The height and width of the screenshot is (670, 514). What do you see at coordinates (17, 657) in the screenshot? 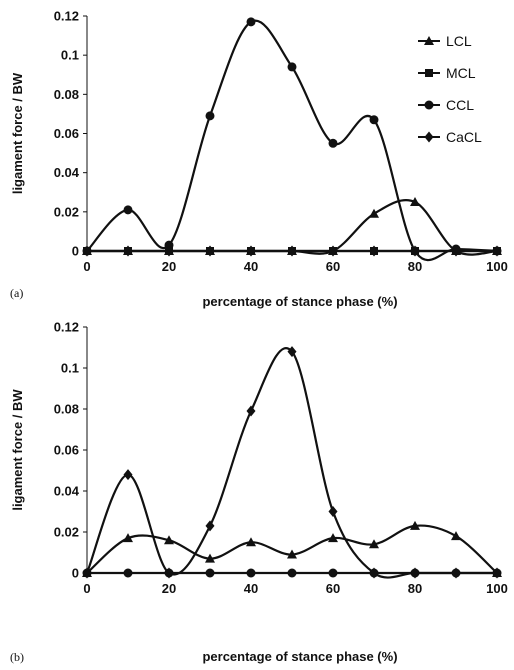
I see `panel-label: (b)` at bounding box center [17, 657].